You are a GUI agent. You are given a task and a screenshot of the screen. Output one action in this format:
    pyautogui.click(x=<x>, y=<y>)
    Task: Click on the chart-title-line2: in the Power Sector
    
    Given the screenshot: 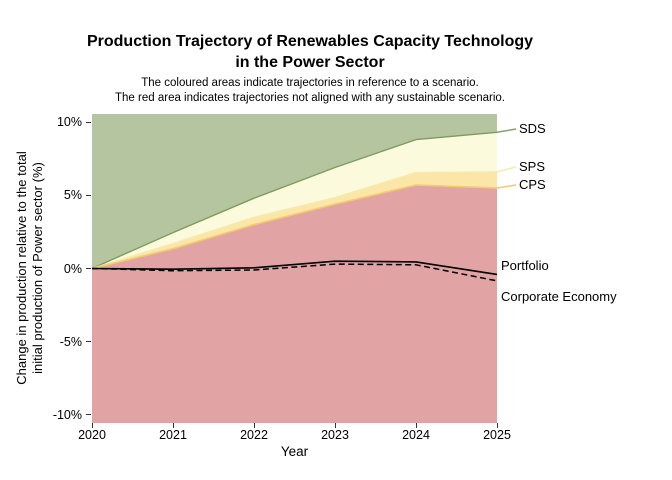 What is the action you would take?
    pyautogui.click(x=310, y=62)
    